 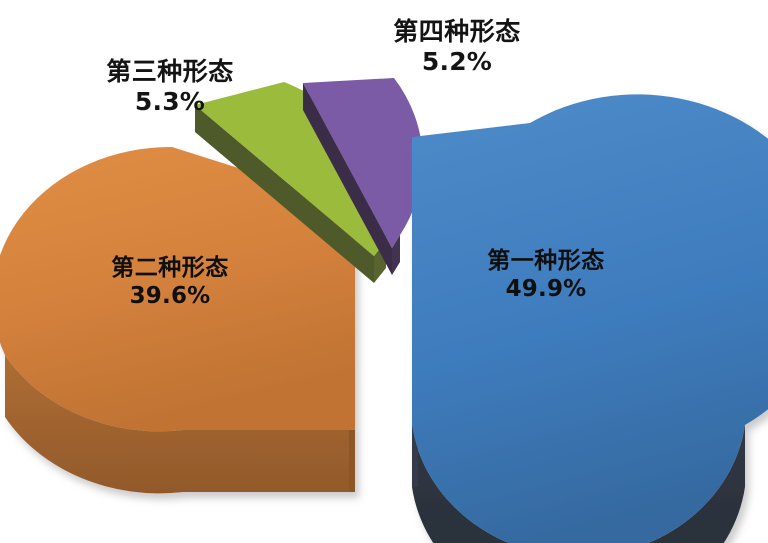 I want to click on pie-label-slice-2: 第二种形态 39.6%, so click(x=170, y=282).